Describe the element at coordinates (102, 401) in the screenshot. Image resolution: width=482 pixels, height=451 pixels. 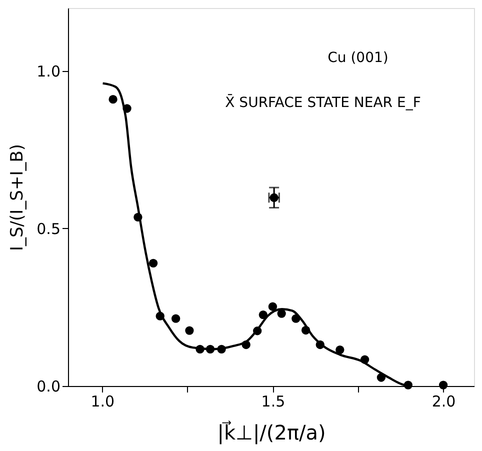
I see `x-tick-label: 1.0` at that location.